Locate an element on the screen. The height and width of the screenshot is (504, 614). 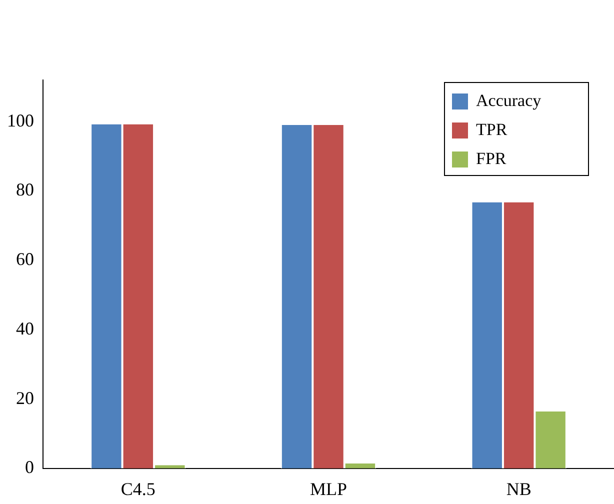
legend-label: TPR is located at coordinates (492, 129).